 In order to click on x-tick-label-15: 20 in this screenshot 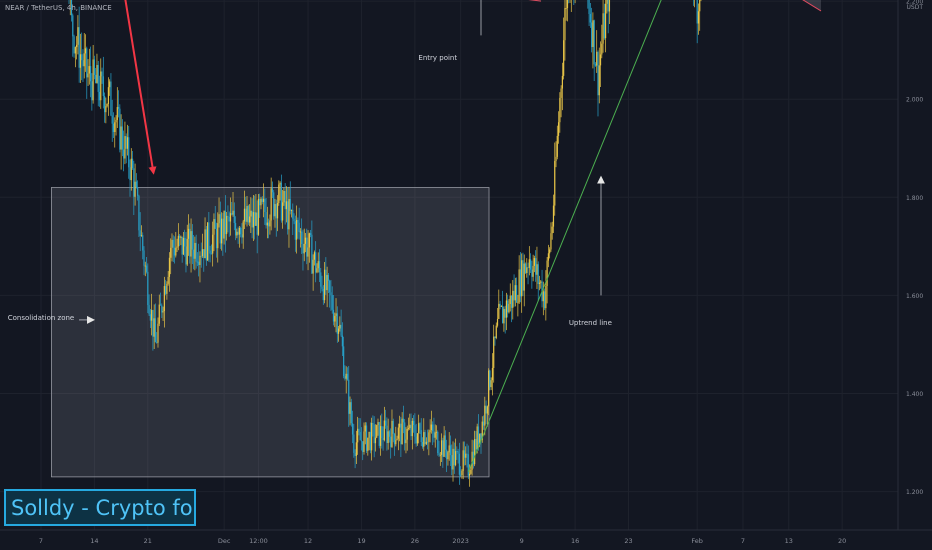, I will do `click(842, 541)`.